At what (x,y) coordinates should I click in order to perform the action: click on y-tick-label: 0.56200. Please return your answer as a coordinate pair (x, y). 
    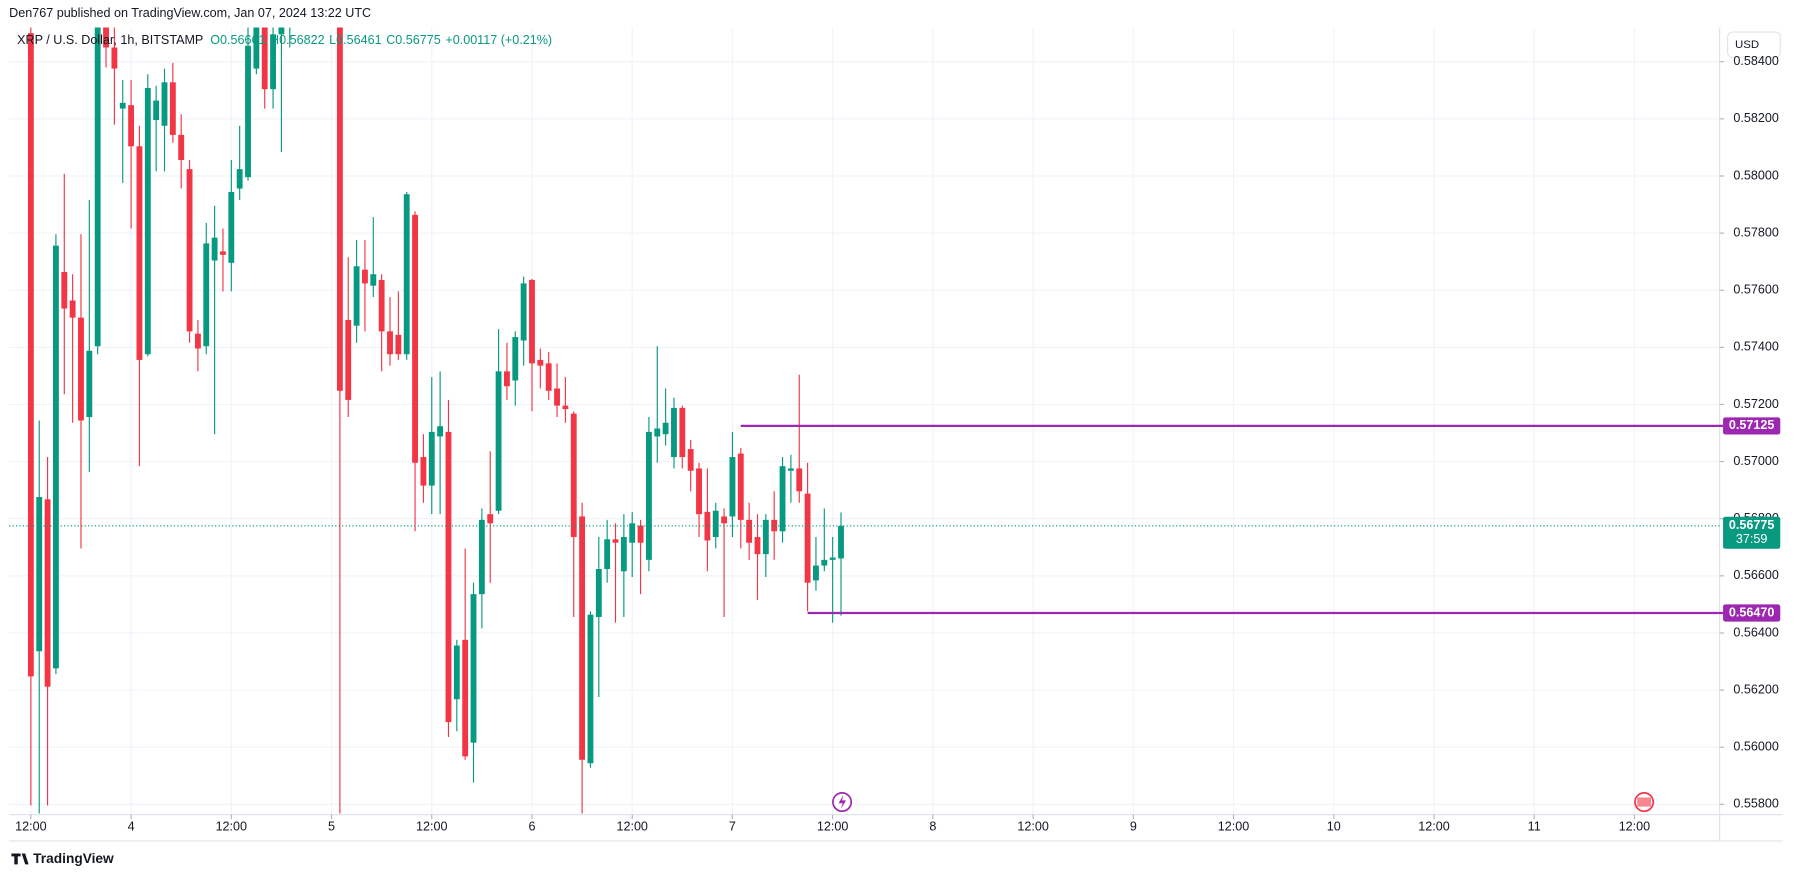
    Looking at the image, I should click on (1755, 689).